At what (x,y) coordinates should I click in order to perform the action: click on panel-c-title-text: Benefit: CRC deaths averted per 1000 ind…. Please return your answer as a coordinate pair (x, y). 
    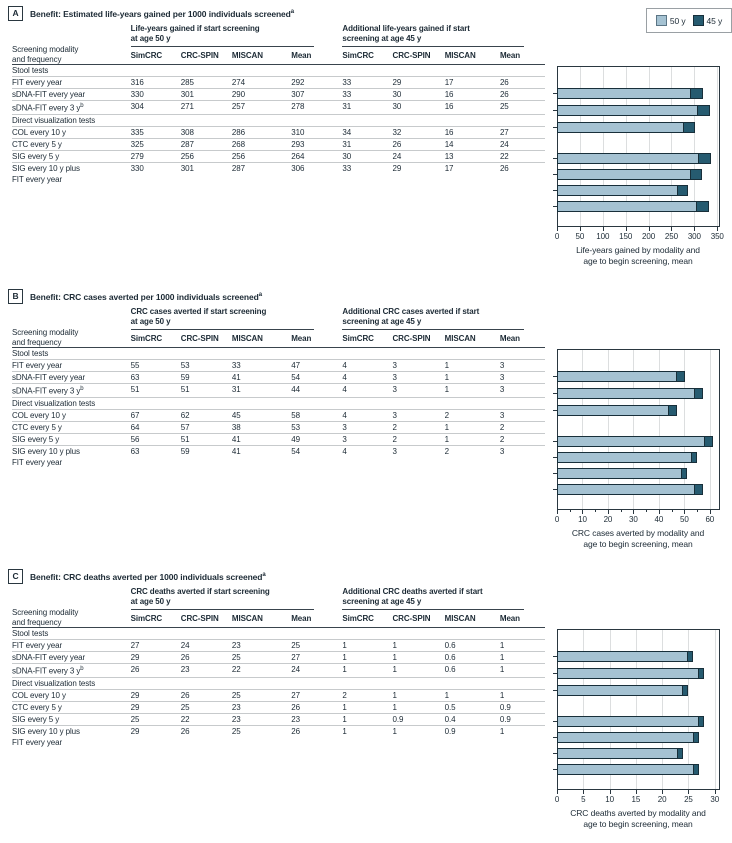
    Looking at the image, I should click on (148, 577).